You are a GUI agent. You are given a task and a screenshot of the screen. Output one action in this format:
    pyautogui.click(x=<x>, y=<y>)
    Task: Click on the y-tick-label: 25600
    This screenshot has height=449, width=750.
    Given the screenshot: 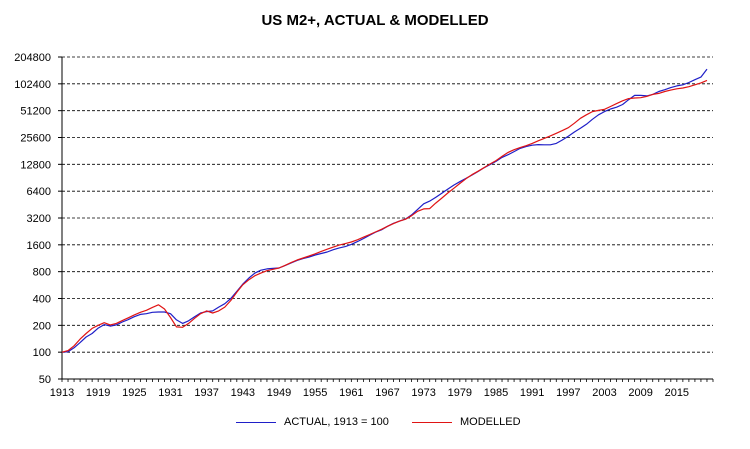 What is the action you would take?
    pyautogui.click(x=35, y=139)
    